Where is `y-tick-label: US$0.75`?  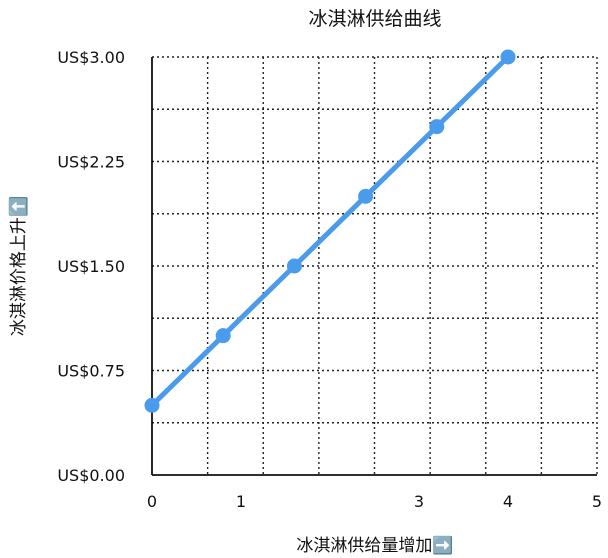 y-tick-label: US$0.75 is located at coordinates (91, 371).